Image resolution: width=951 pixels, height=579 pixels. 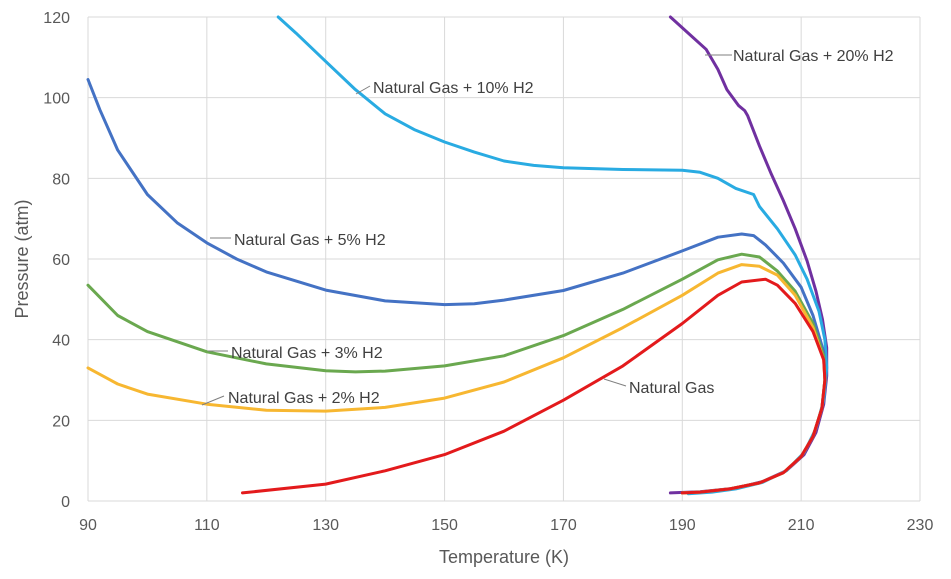 What do you see at coordinates (325, 525) in the screenshot?
I see `x-tick-label: 130` at bounding box center [325, 525].